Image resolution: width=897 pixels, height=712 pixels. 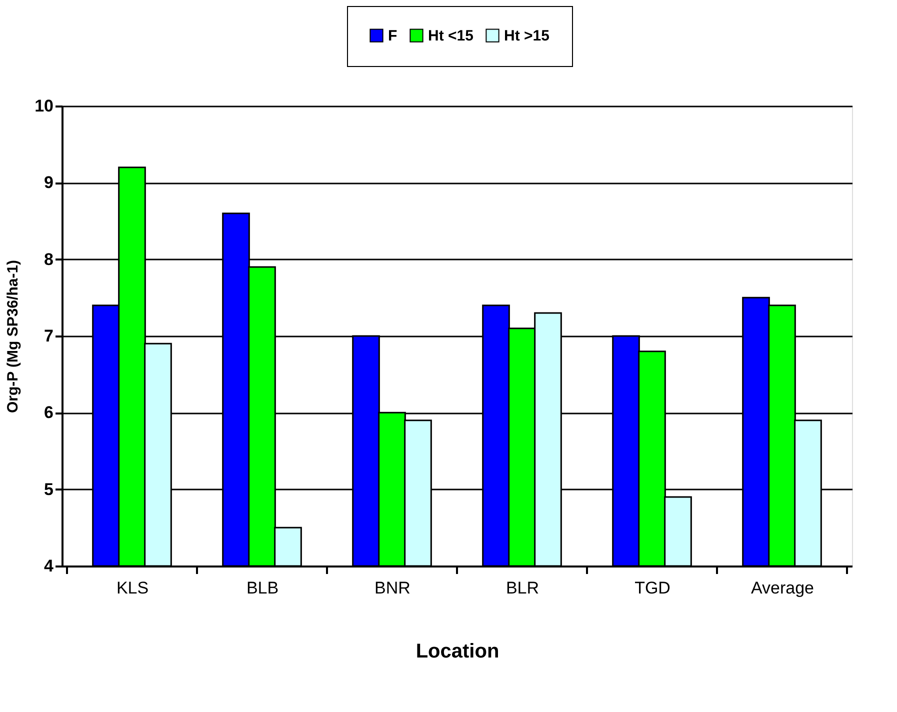 I want to click on x-tick-label: BLR, so click(x=523, y=588).